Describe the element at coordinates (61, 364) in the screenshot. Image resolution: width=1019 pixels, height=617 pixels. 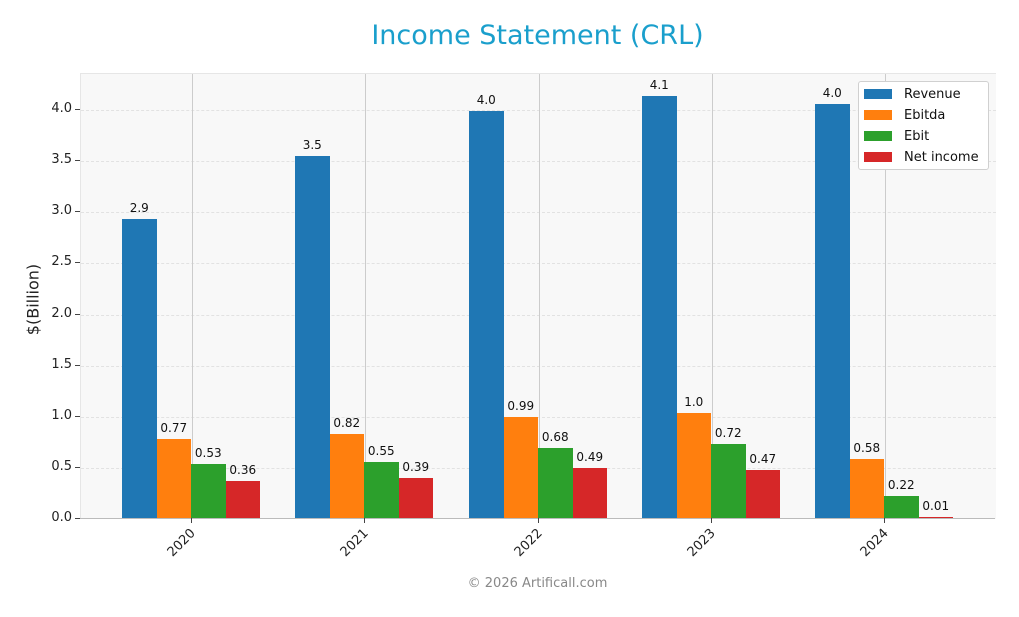
I see `y-tick-label: 1.5` at that location.